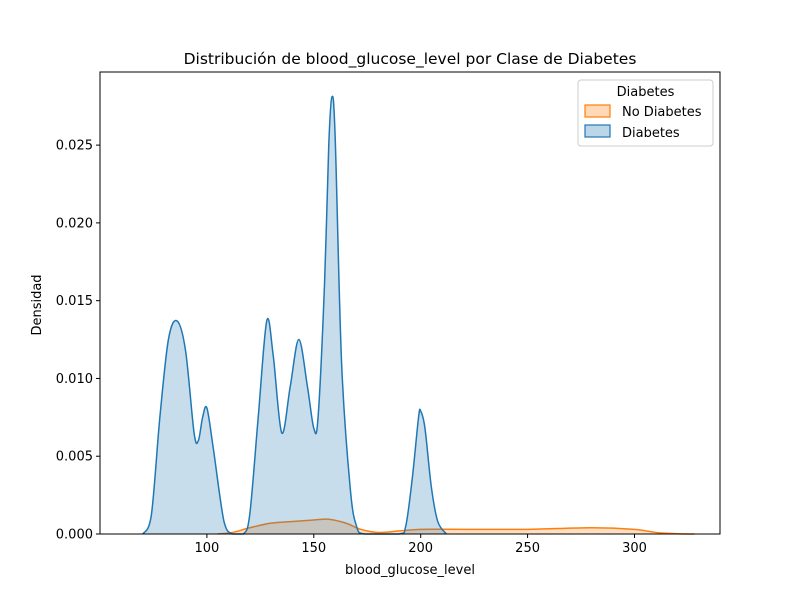  Describe the element at coordinates (651, 133) in the screenshot. I see `legend-label-diabetes: Diabetes` at that location.